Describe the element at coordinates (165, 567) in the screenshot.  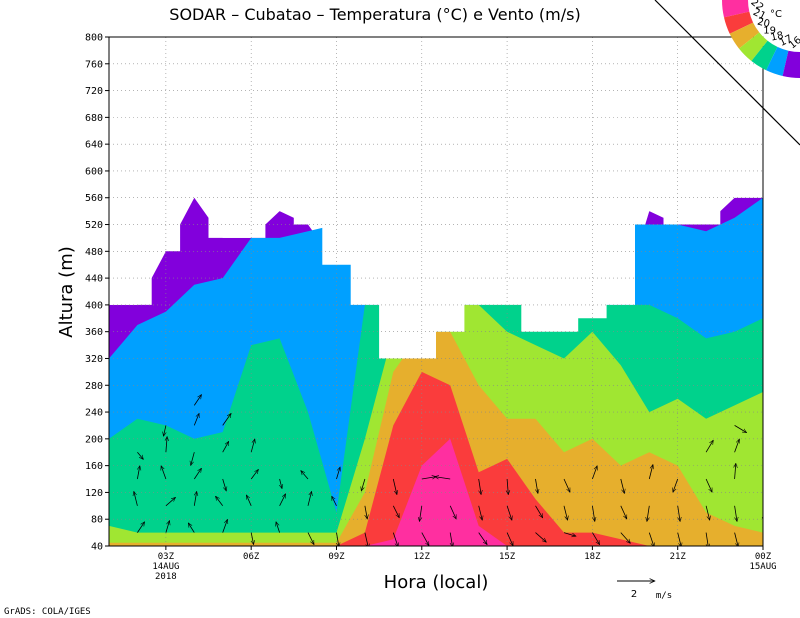
I see `x-tick-date: 14AUG` at that location.